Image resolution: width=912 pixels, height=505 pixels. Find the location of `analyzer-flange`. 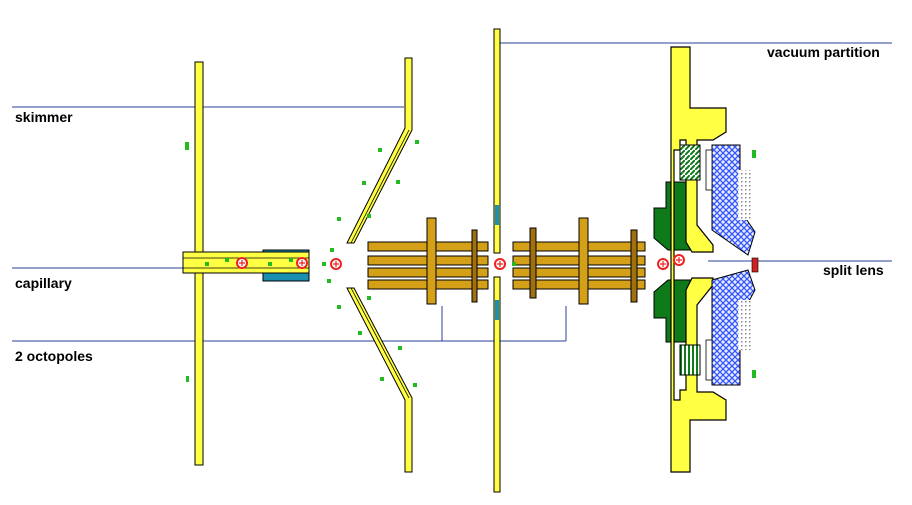

analyzer-flange is located at coordinates (714, 259).